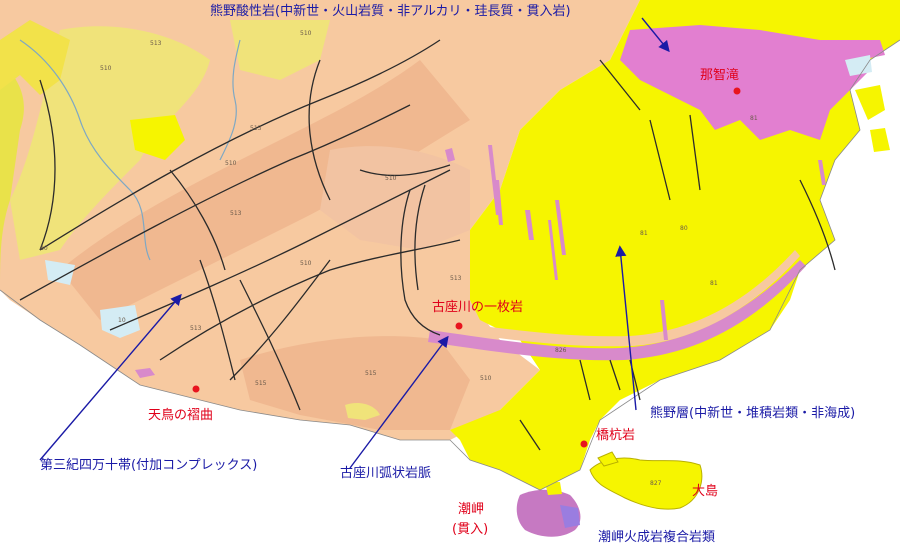 Image resolution: width=900 pixels, height=558 pixels. Describe the element at coordinates (471, 509) in the screenshot. I see `label-shionomisaki: 潮岬` at that location.